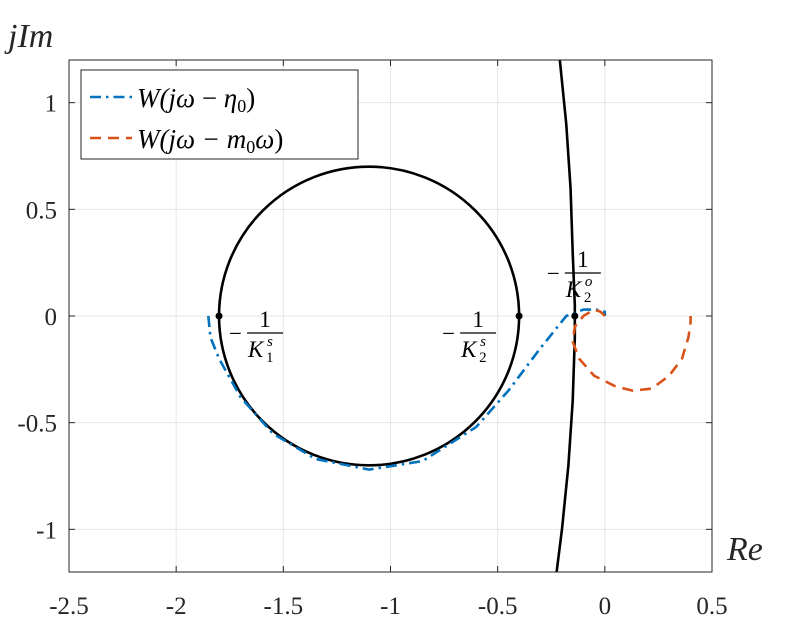  I want to click on legend-label-1: W(jω − η0), so click(196, 99).